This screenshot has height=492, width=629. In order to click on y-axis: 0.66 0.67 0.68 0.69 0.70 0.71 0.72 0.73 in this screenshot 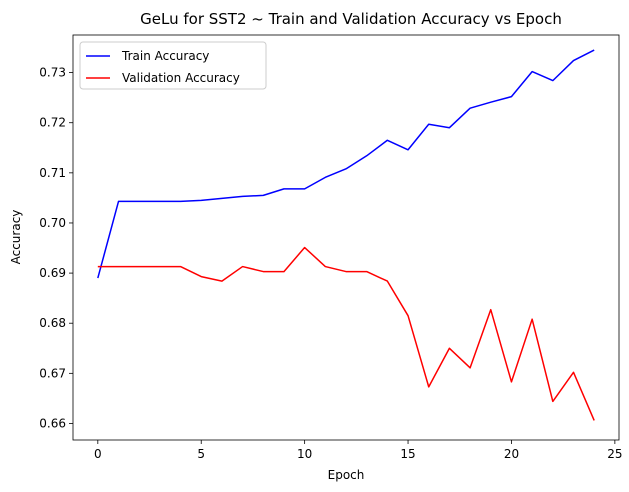, I will do `click(56, 248)`.